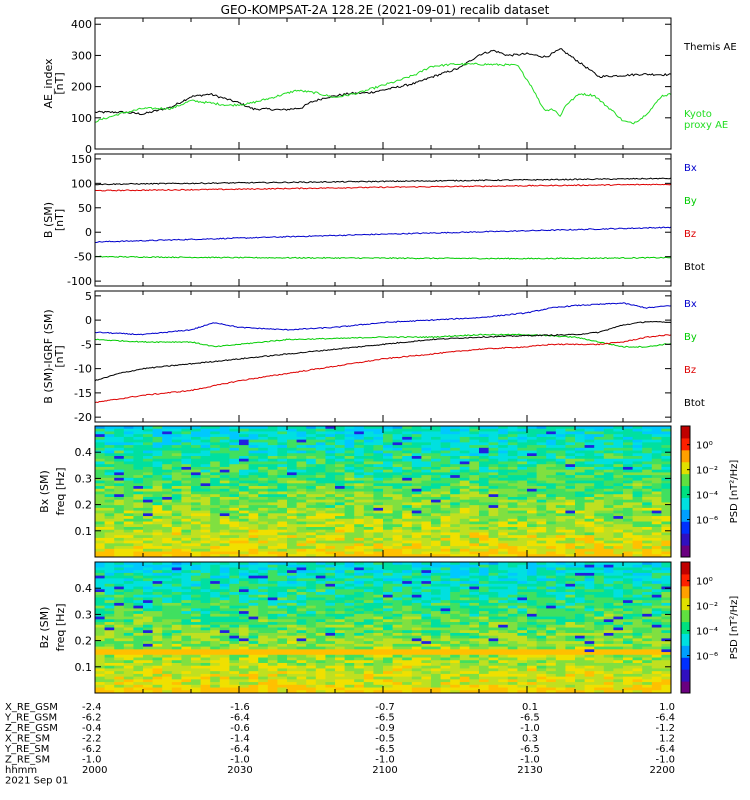 The image size is (750, 800). I want to click on orbit-cell: -2.2, so click(92, 739).